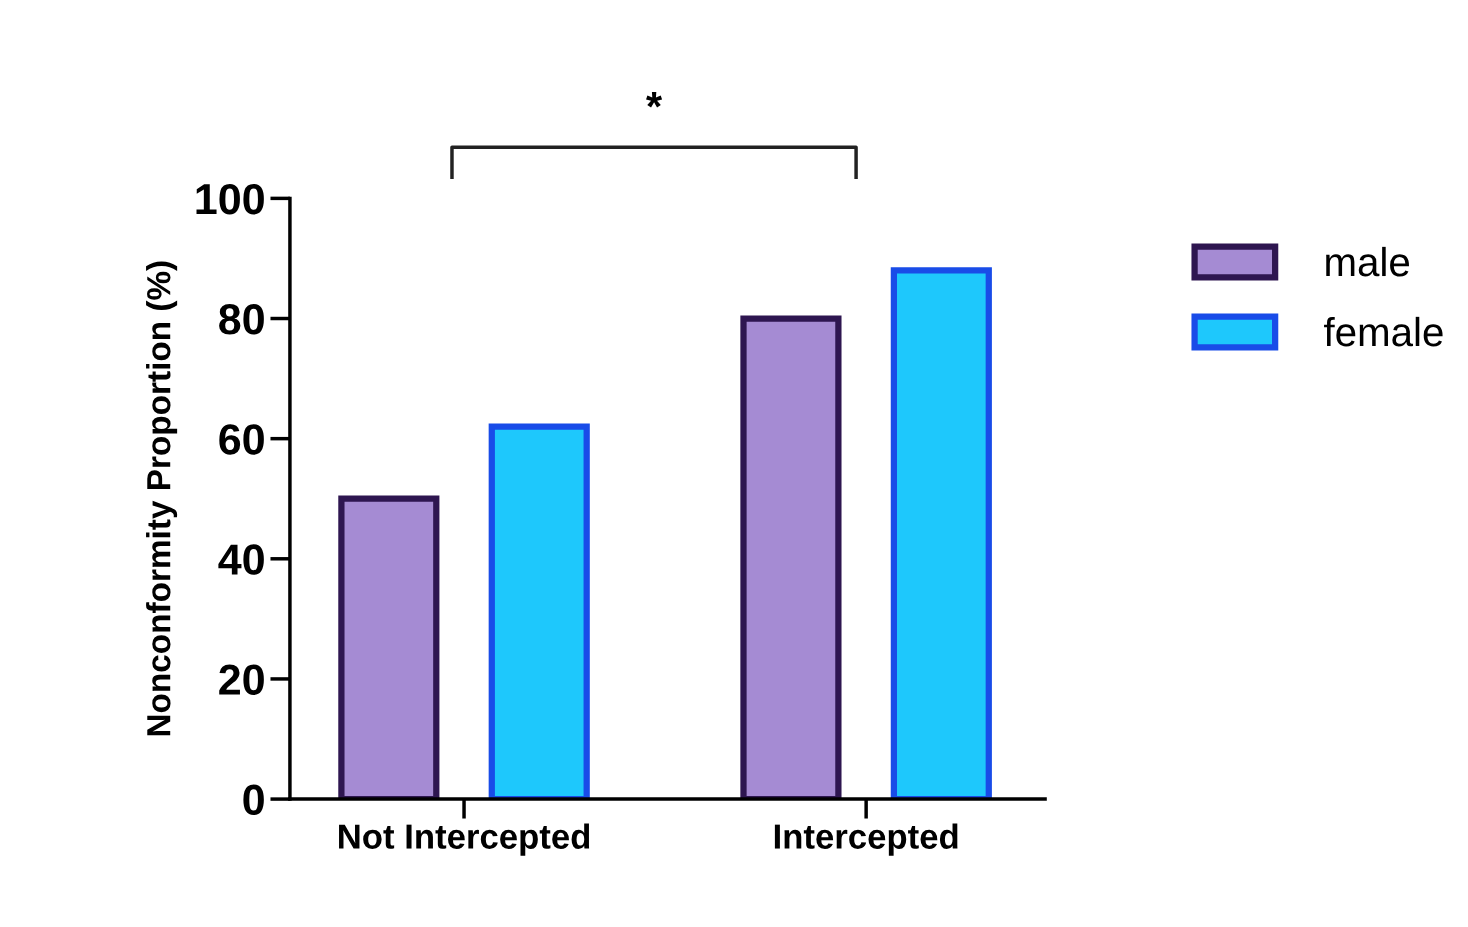 This screenshot has height=927, width=1468. Describe the element at coordinates (1383, 331) in the screenshot. I see `legend-label: female` at that location.